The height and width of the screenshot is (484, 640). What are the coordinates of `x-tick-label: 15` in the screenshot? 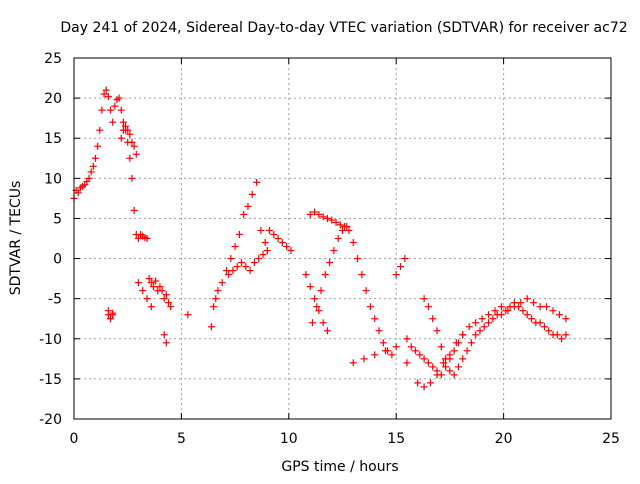 It's located at (396, 439).